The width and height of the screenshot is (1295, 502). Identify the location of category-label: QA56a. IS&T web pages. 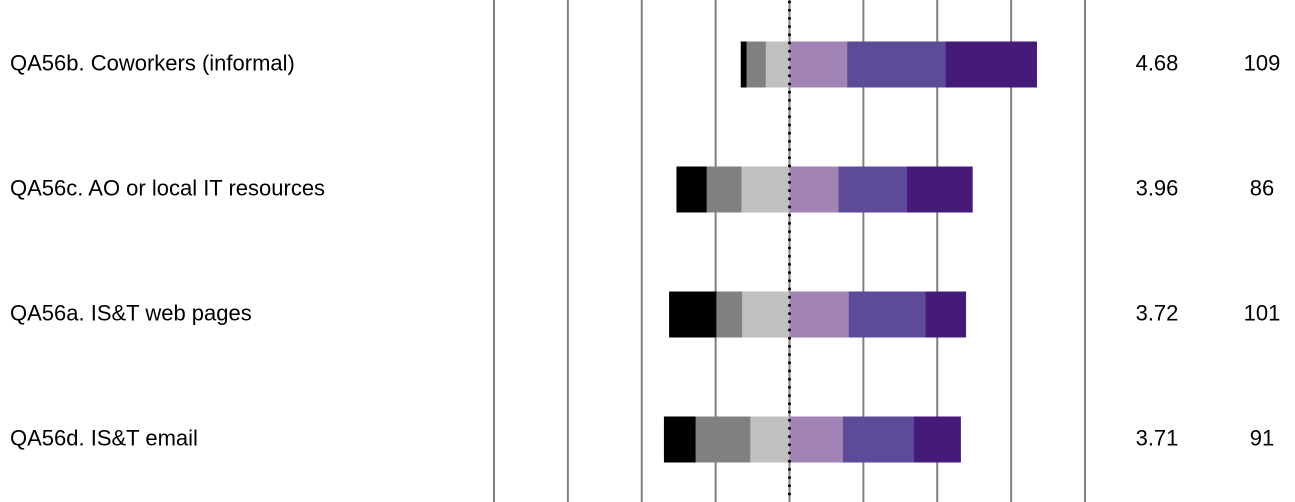
(131, 312).